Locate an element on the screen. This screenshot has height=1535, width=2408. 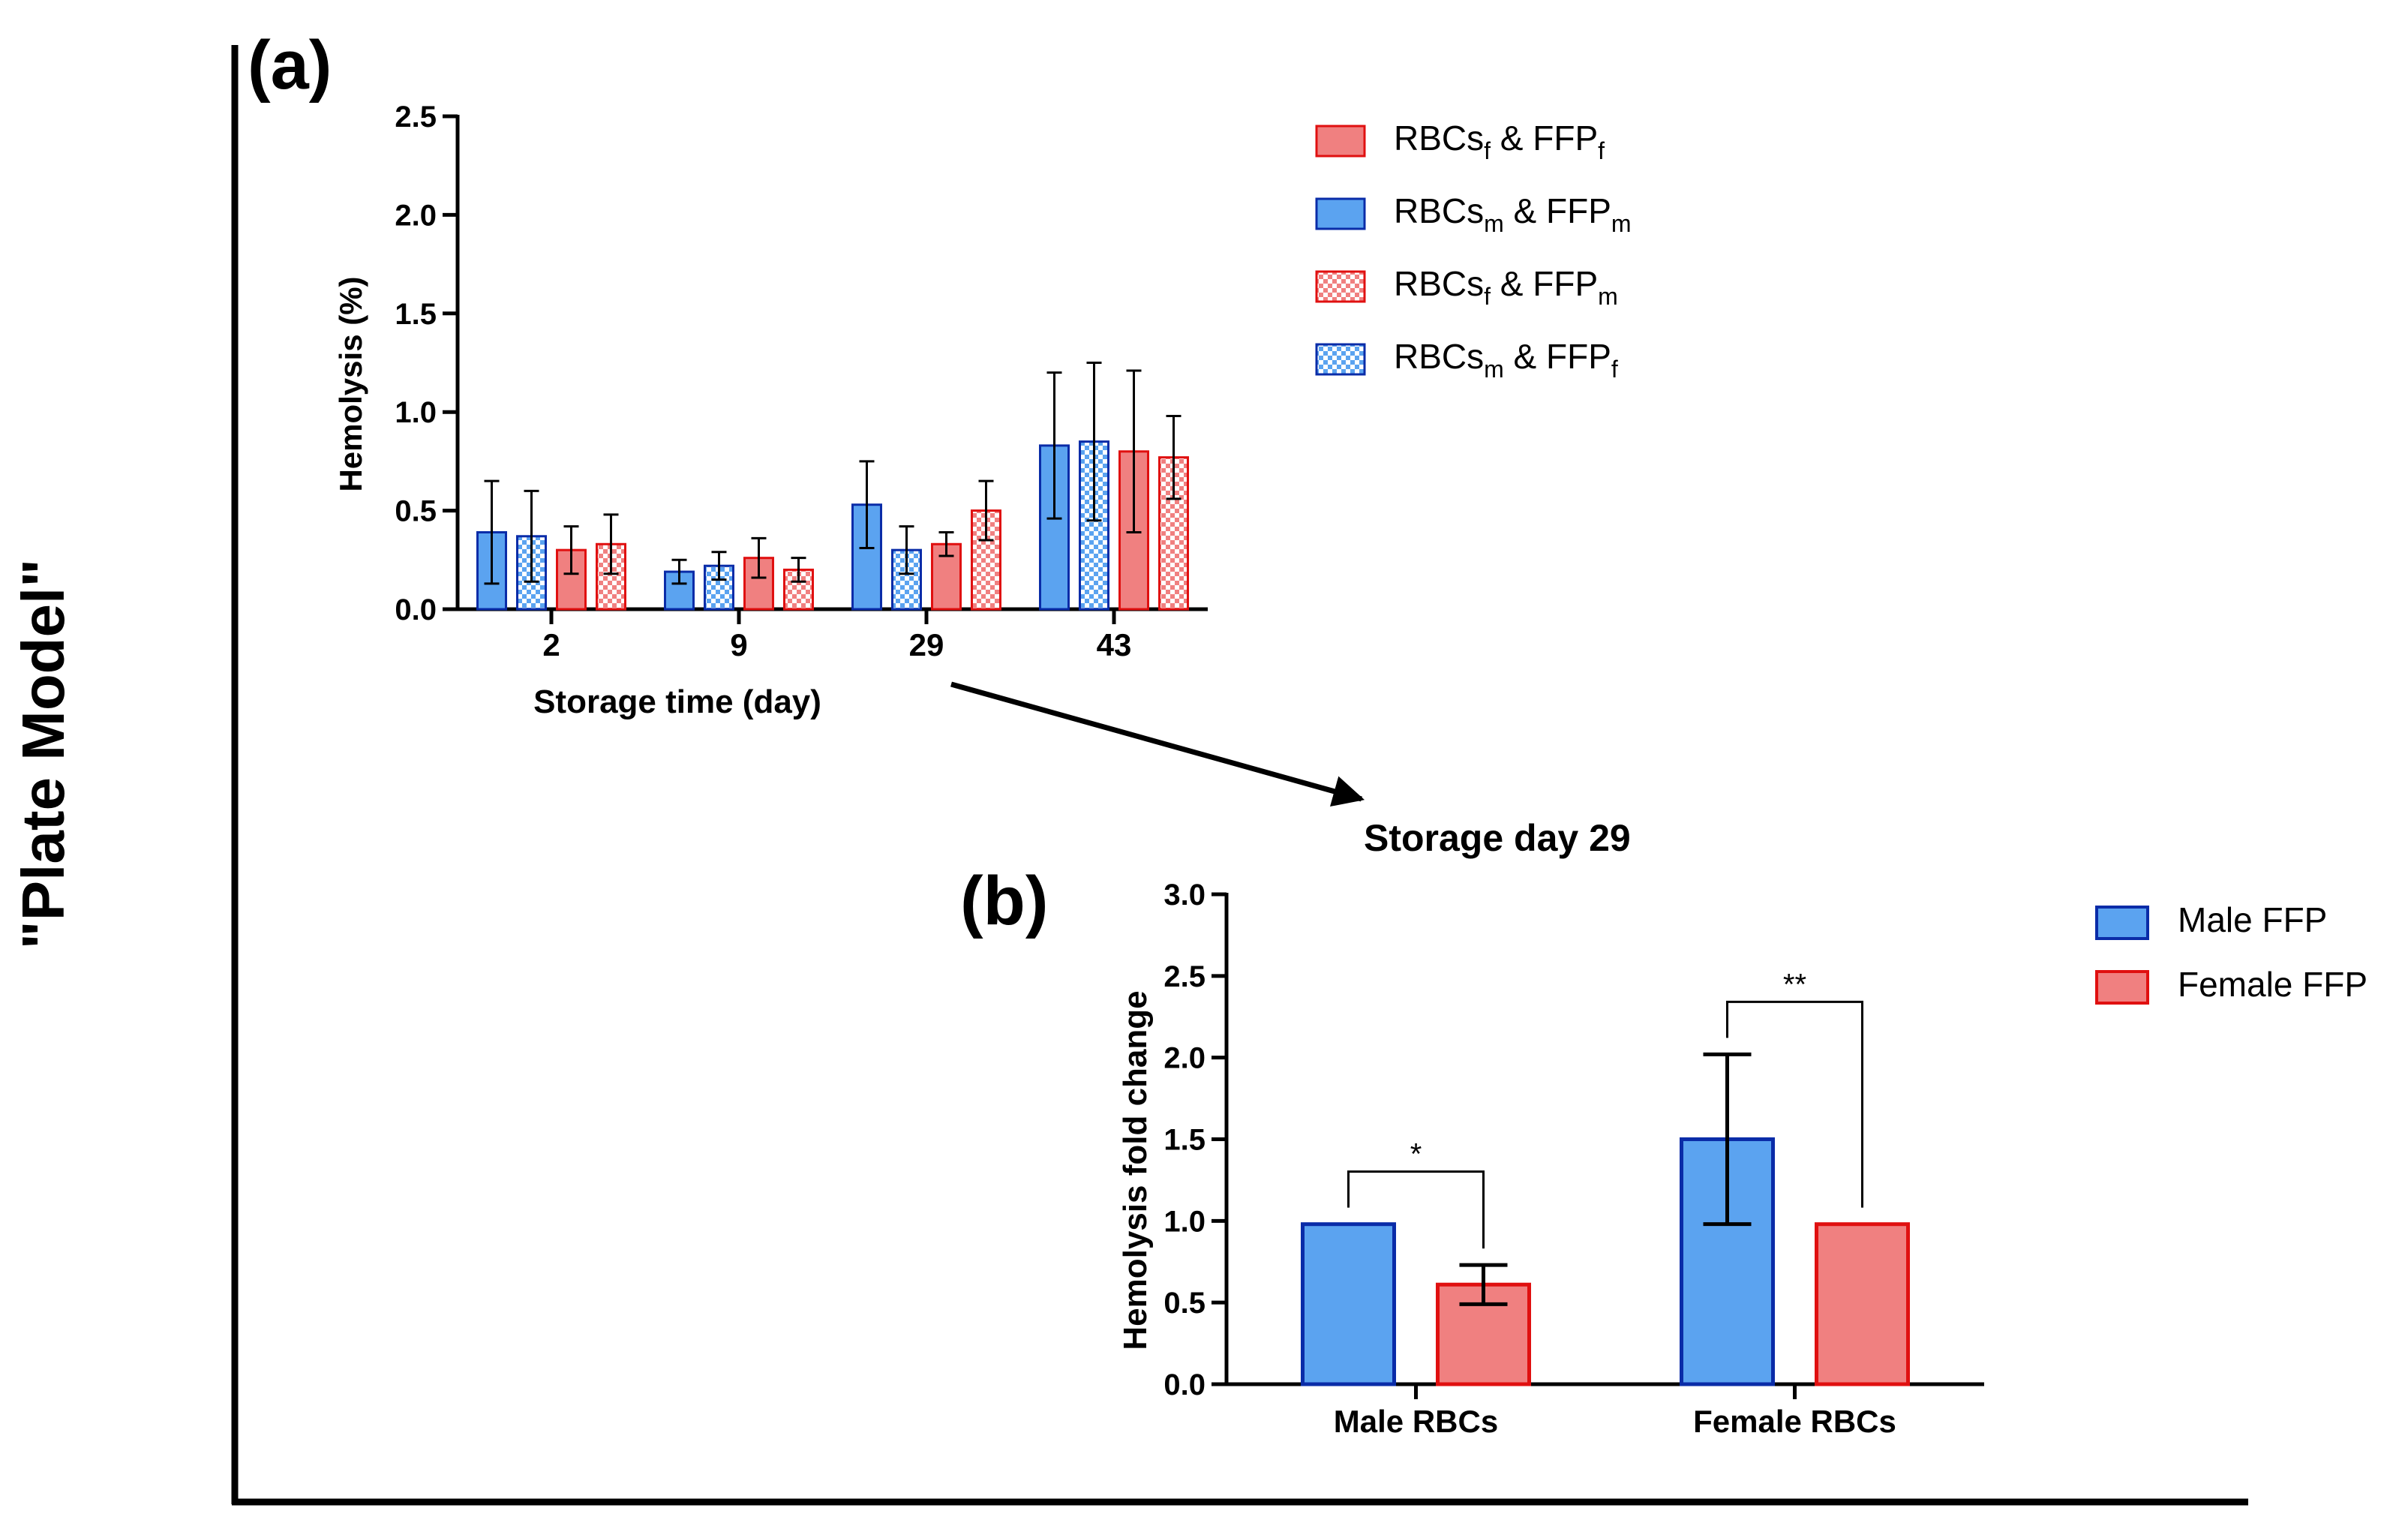
chart-a-xtick-label: 29 is located at coordinates (926, 644).